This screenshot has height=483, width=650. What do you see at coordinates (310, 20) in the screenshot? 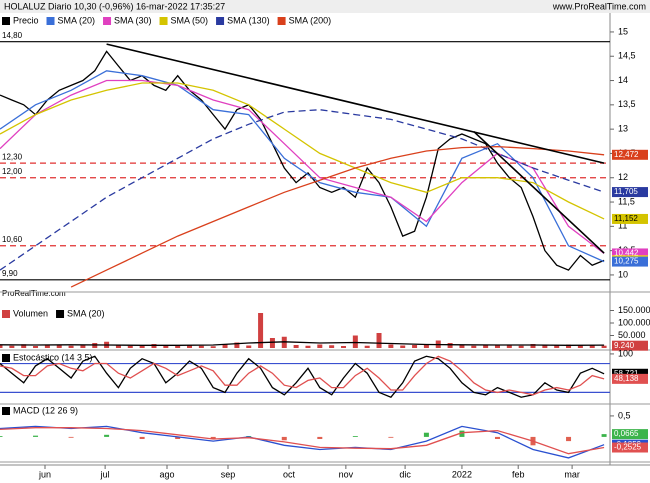
I see `legend-label: SMA (200)` at bounding box center [310, 20].